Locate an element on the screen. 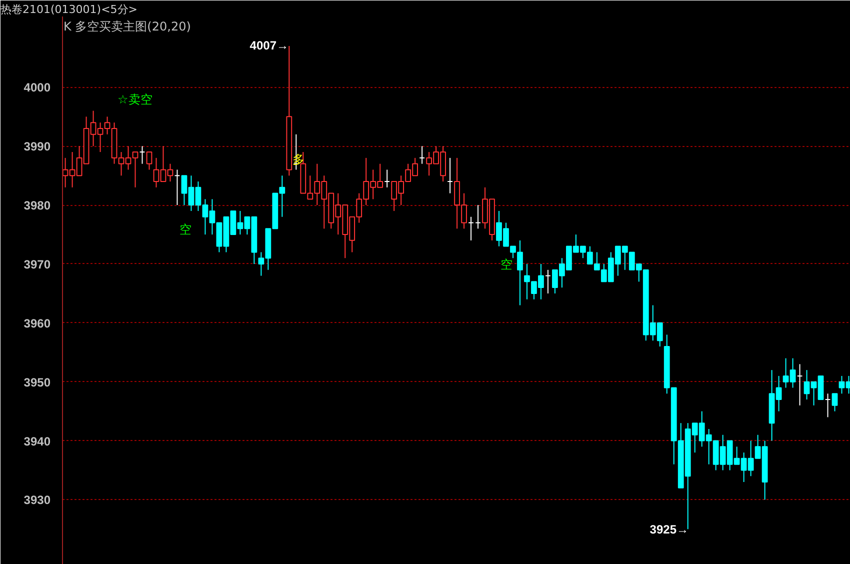 This screenshot has width=850, height=564. y-tick-label: 3940 is located at coordinates (37, 441).